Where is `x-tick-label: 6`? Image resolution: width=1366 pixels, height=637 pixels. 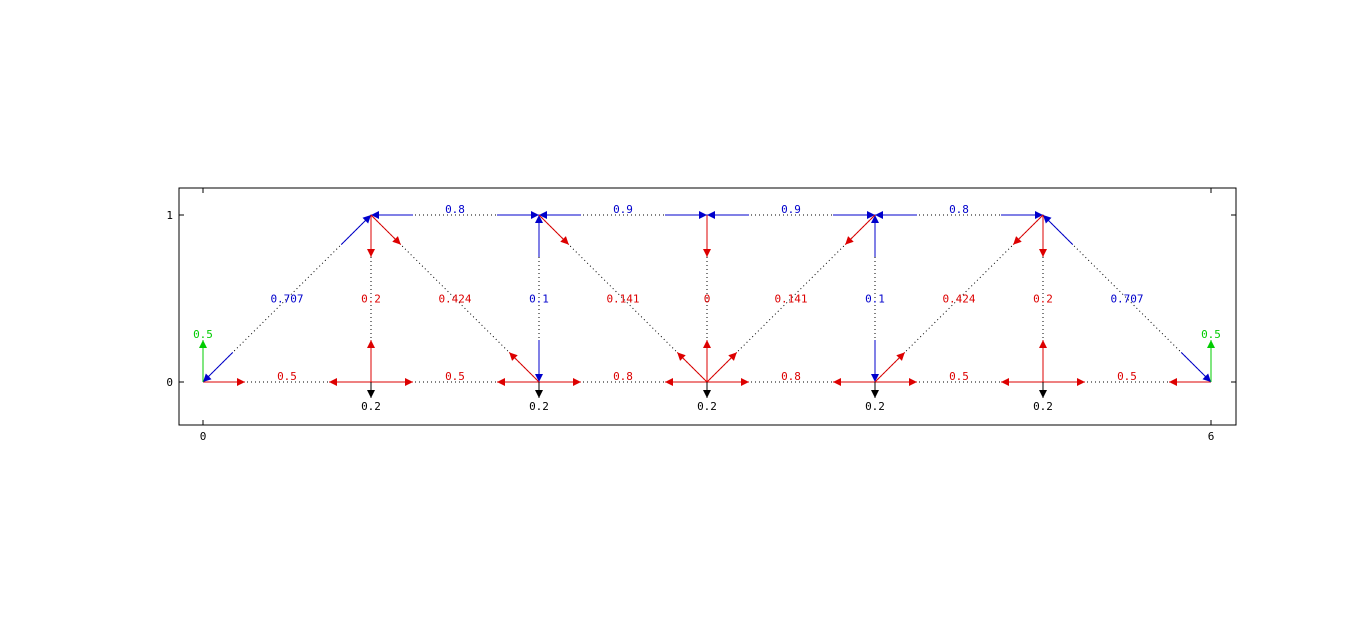
x-tick-label: 6 is located at coordinates (1211, 436).